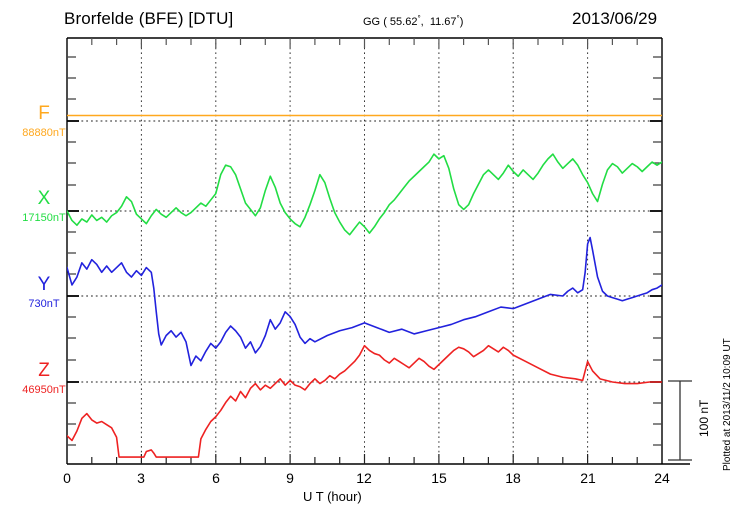  I want to click on geo-prefix: GG, so click(372, 22).